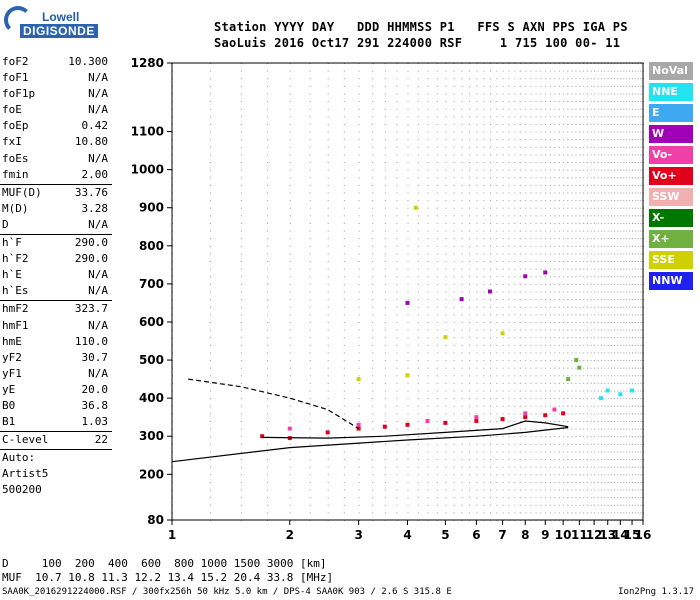 The width and height of the screenshot is (700, 600). I want to click on param-label: D, so click(5, 224).